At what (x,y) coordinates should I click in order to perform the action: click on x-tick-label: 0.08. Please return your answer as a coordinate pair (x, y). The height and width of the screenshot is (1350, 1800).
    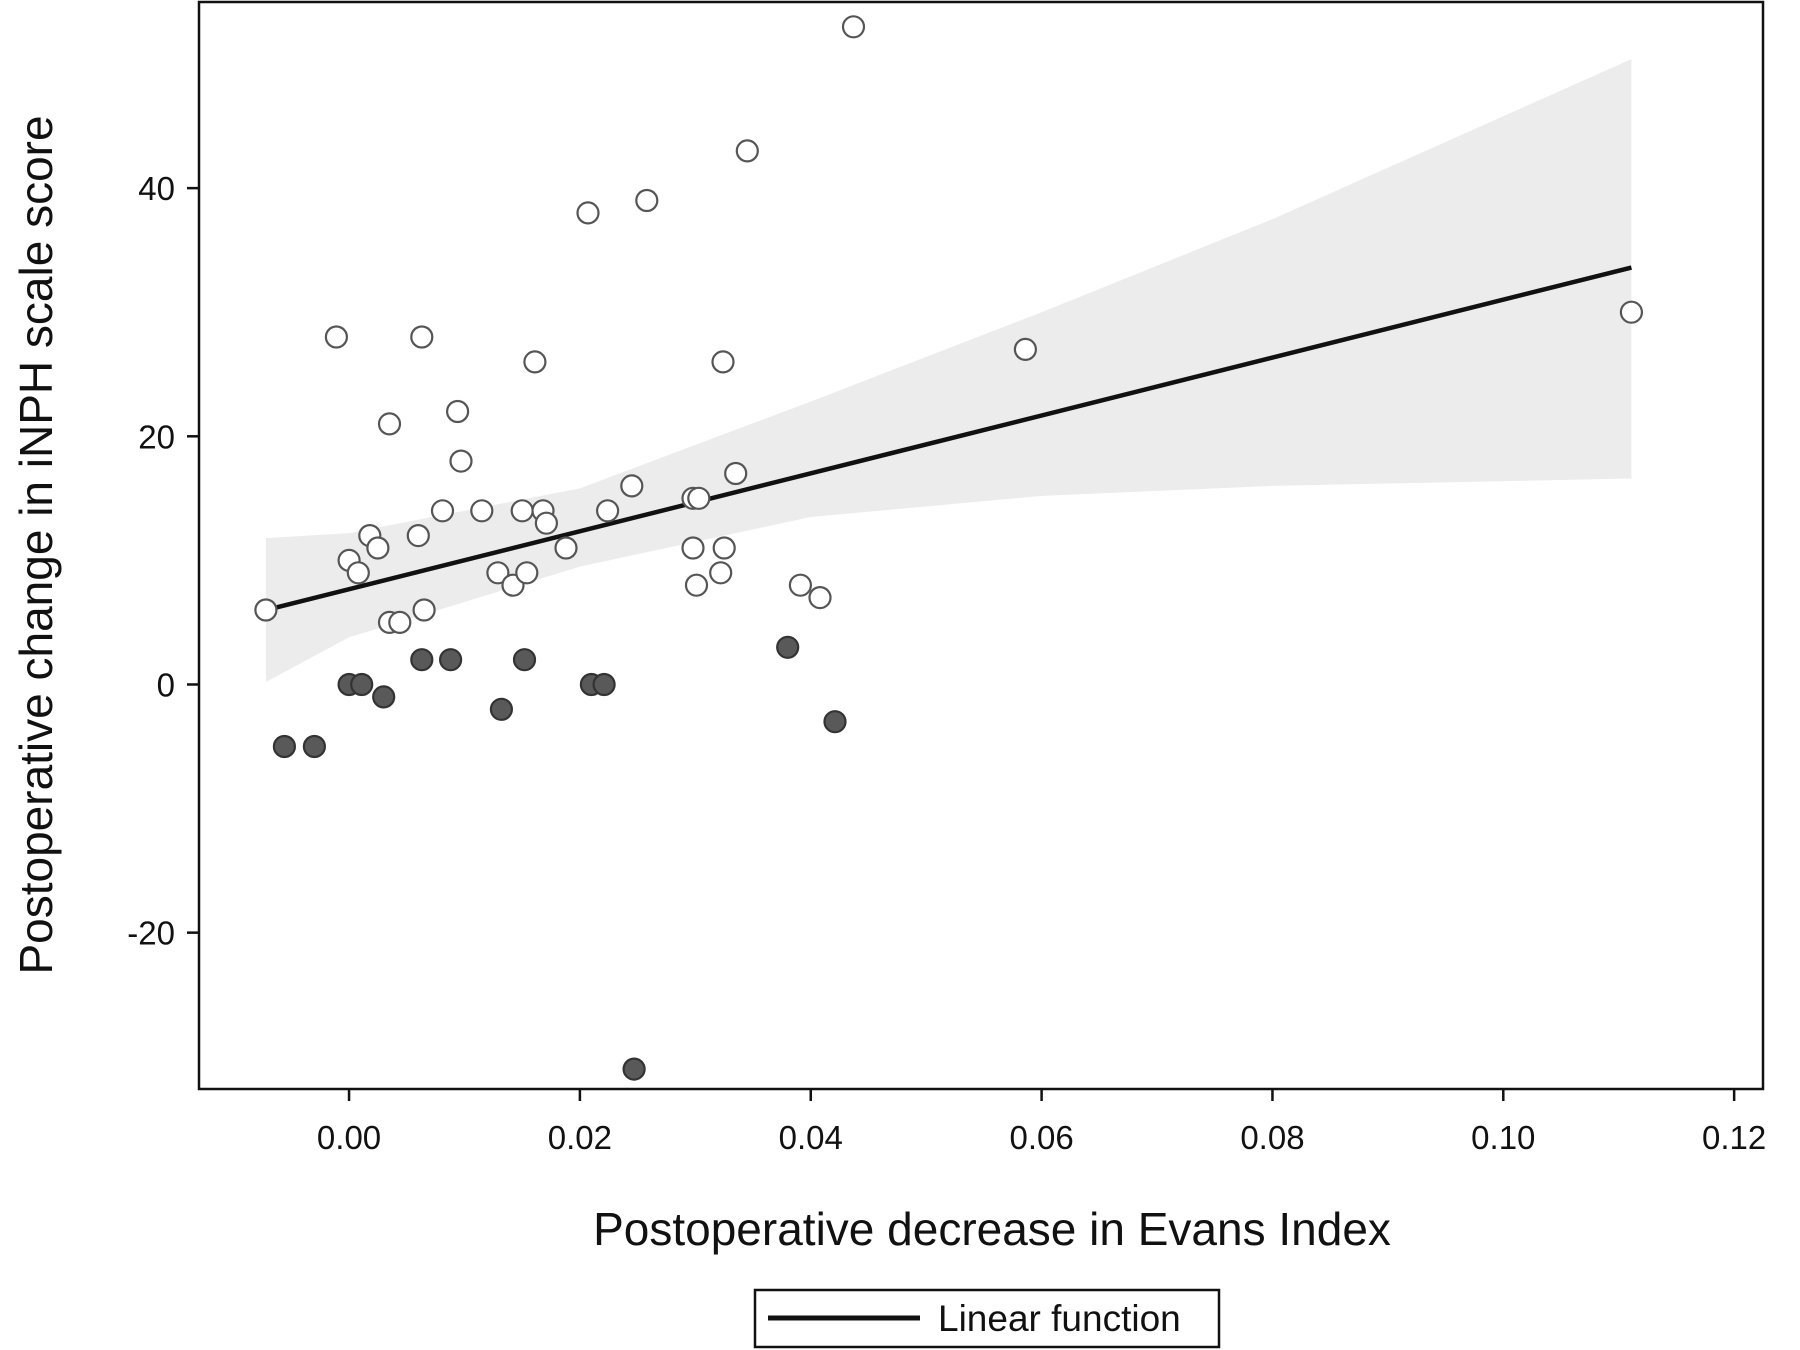
    Looking at the image, I should click on (1272, 1137).